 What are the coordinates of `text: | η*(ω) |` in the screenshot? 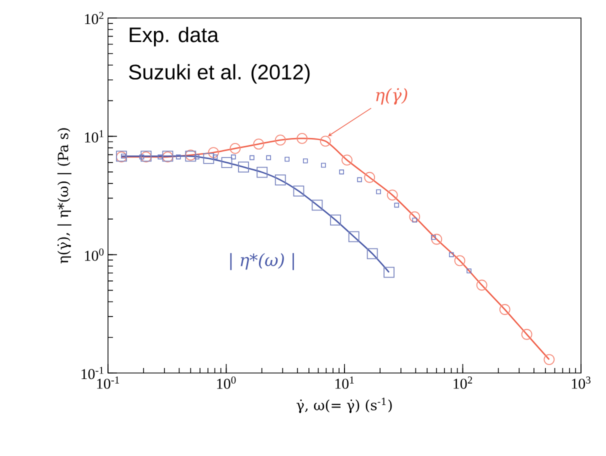 It's located at (262, 261).